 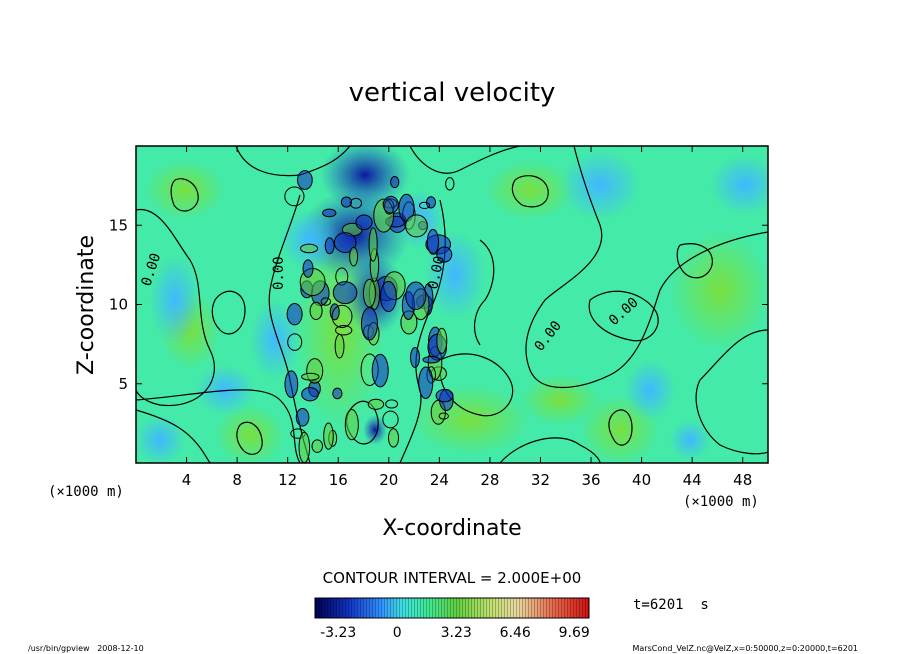 What do you see at coordinates (489, 480) in the screenshot?
I see `x-tick-label: 28` at bounding box center [489, 480].